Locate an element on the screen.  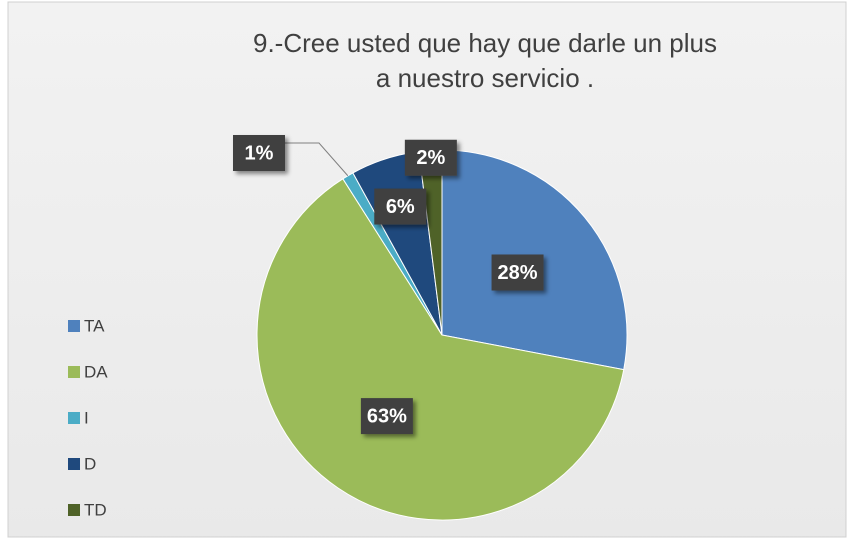
data-label: 28% is located at coordinates (518, 273).